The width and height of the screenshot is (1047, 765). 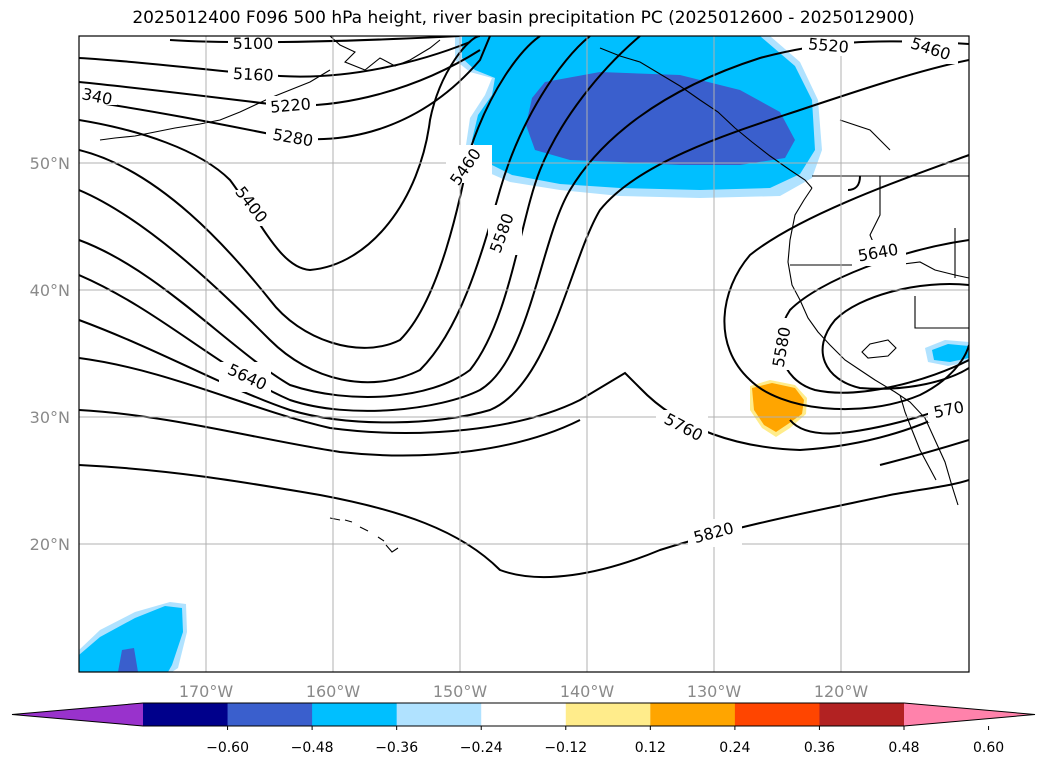 I want to click on contour-label: 5520, so click(x=828, y=45).